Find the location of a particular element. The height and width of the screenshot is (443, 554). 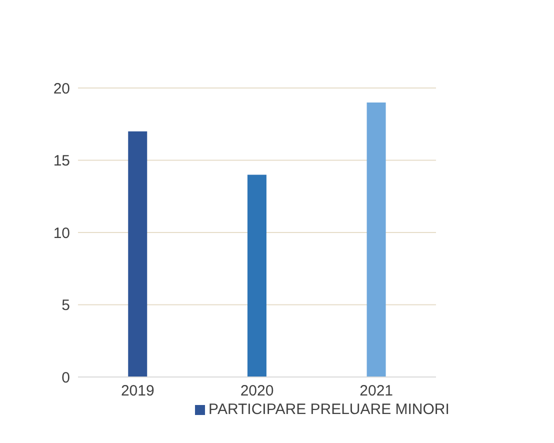

y-tick-label: 10 is located at coordinates (61, 233).